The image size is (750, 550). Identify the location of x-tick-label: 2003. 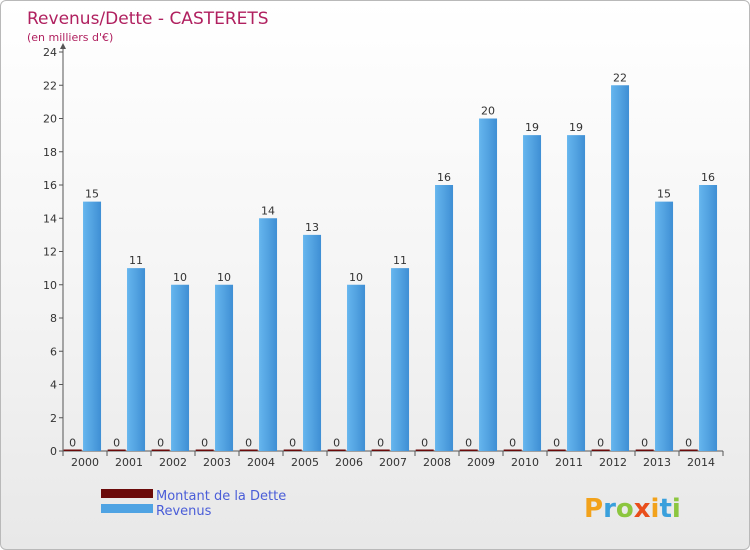
(217, 462).